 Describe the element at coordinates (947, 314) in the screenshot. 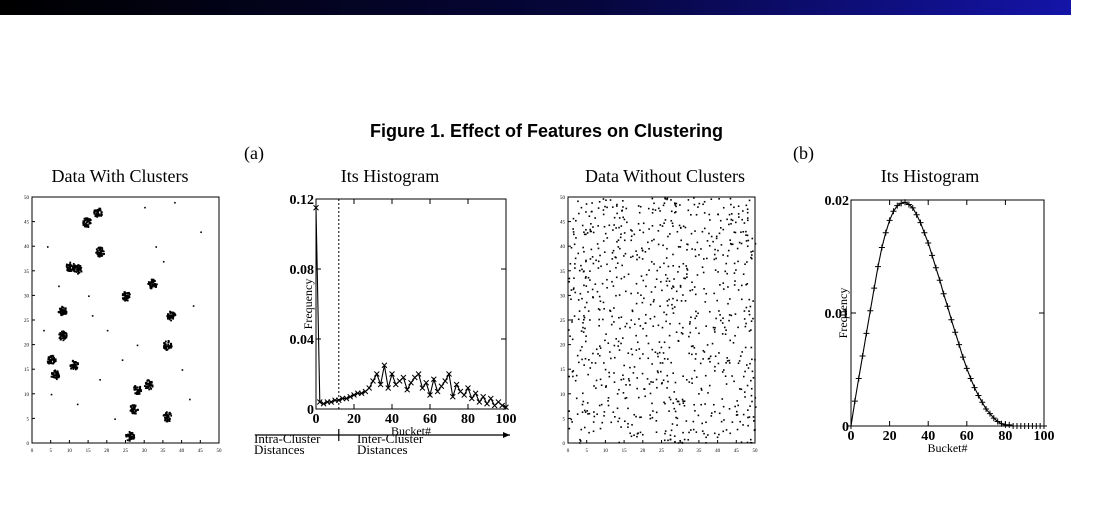

I see `hist-uniform-series-line` at that location.